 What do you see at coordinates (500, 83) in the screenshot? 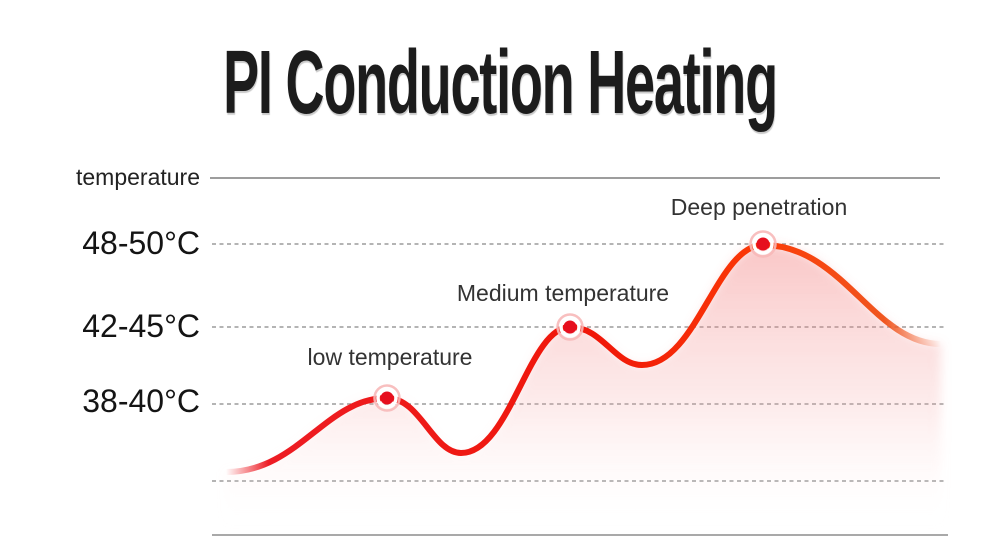
I see `page-title: PI Conduction Heating` at bounding box center [500, 83].